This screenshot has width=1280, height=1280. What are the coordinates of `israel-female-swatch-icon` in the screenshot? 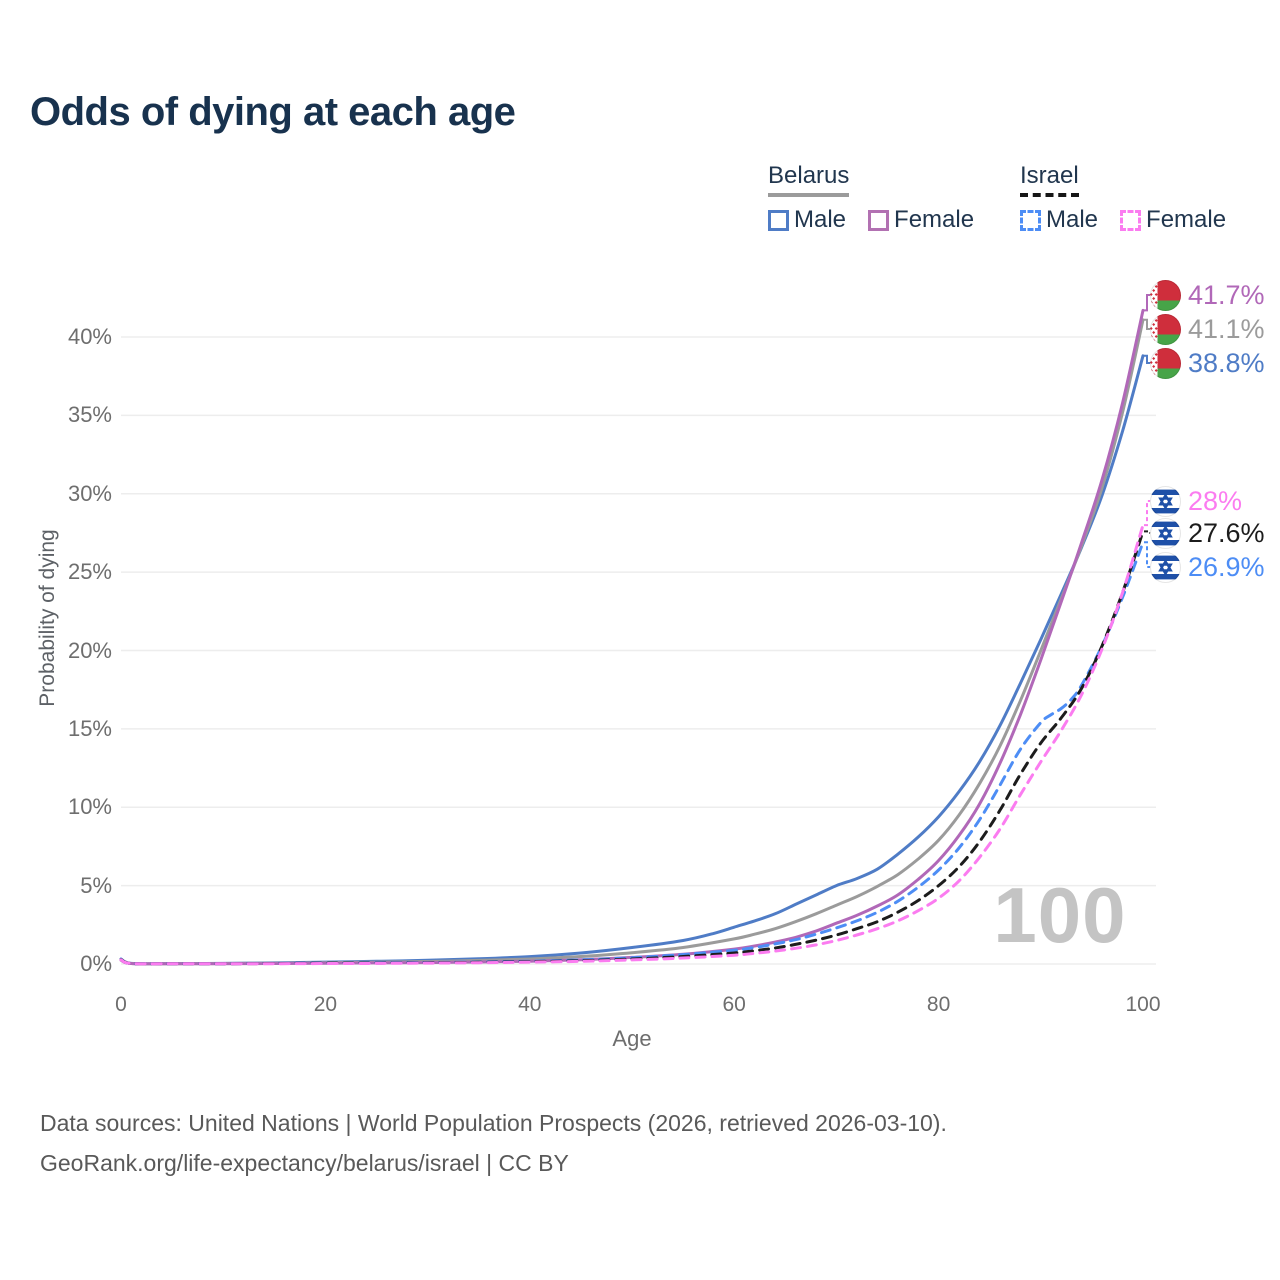 It's located at (1131, 220).